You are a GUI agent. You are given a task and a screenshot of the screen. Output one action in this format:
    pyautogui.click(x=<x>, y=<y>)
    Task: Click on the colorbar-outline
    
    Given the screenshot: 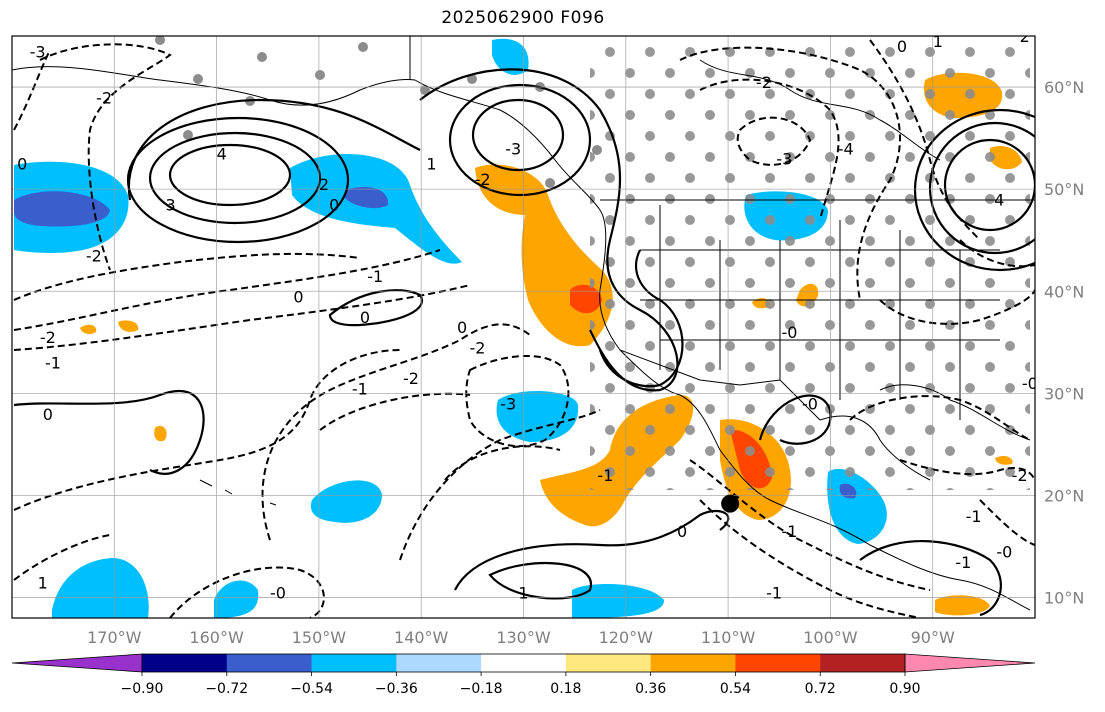 What is the action you would take?
    pyautogui.click(x=523, y=663)
    